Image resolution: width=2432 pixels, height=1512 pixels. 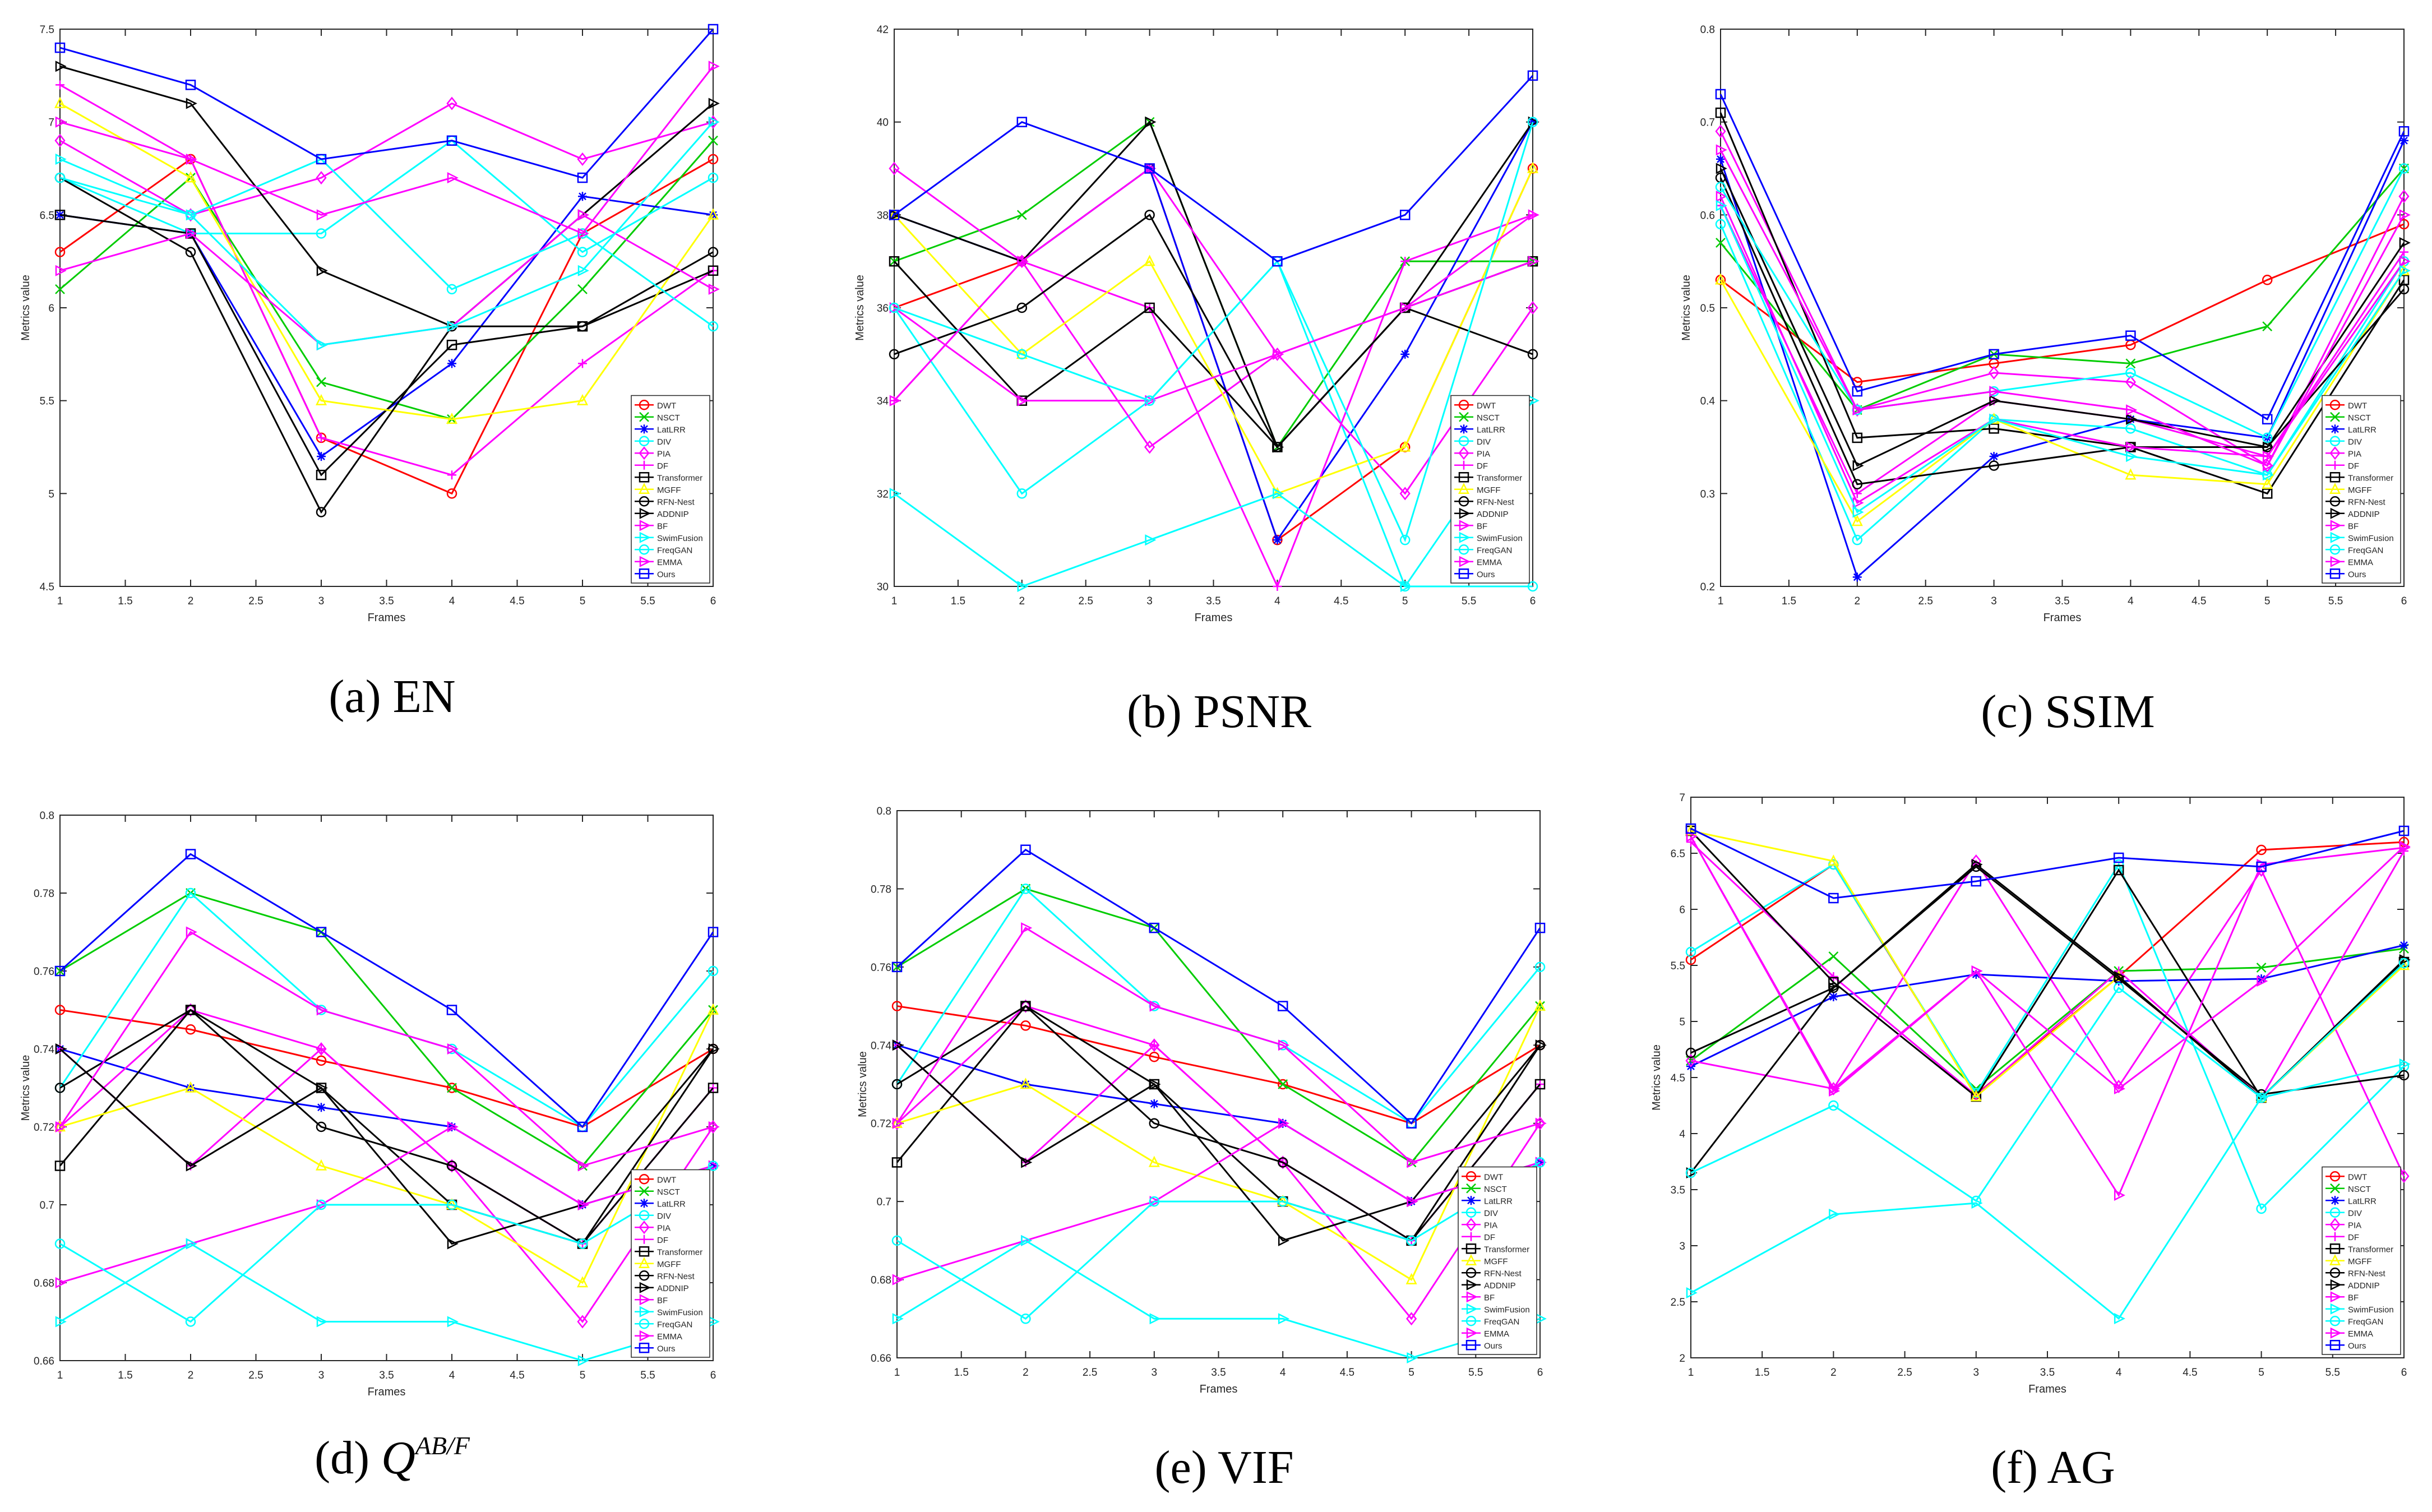 I want to click on y-tick-label: 0.7, so click(x=1707, y=123).